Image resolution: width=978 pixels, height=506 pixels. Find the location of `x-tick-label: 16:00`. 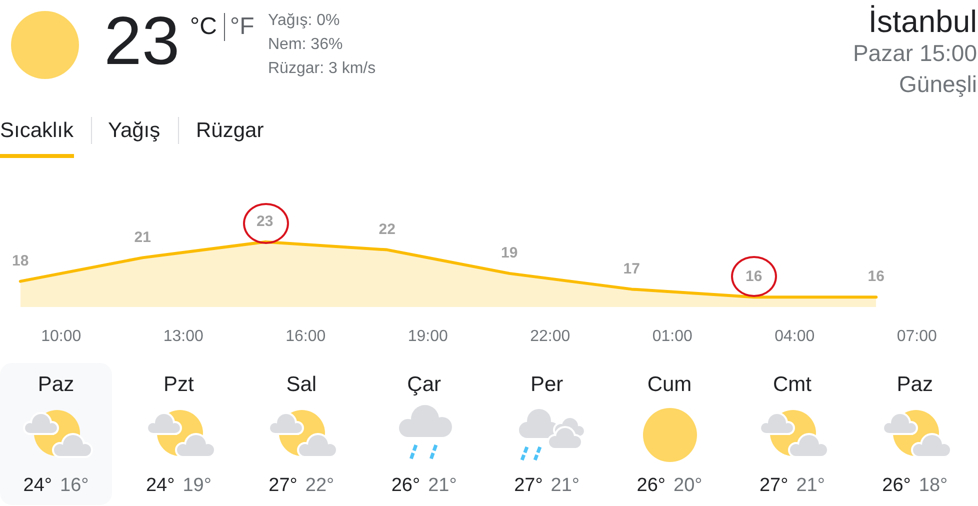

x-tick-label: 16:00 is located at coordinates (306, 337).